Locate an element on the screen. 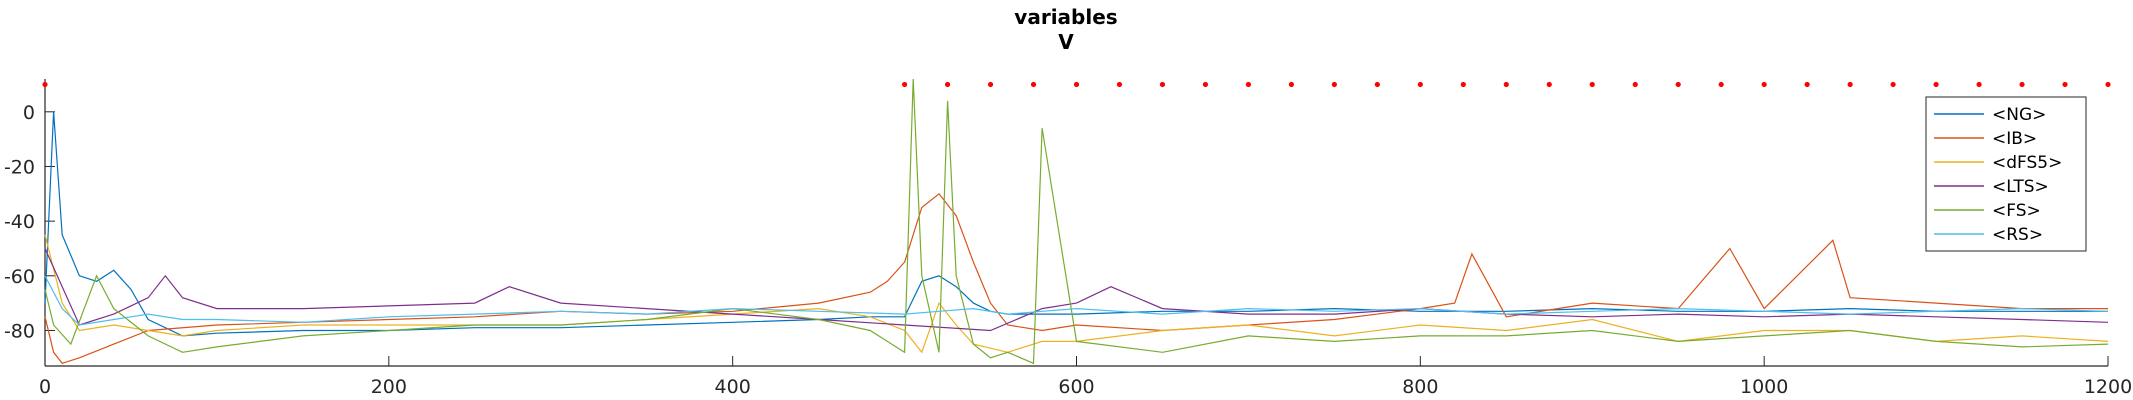 The width and height of the screenshot is (2133, 400). x-tick-label: 200 is located at coordinates (389, 387).